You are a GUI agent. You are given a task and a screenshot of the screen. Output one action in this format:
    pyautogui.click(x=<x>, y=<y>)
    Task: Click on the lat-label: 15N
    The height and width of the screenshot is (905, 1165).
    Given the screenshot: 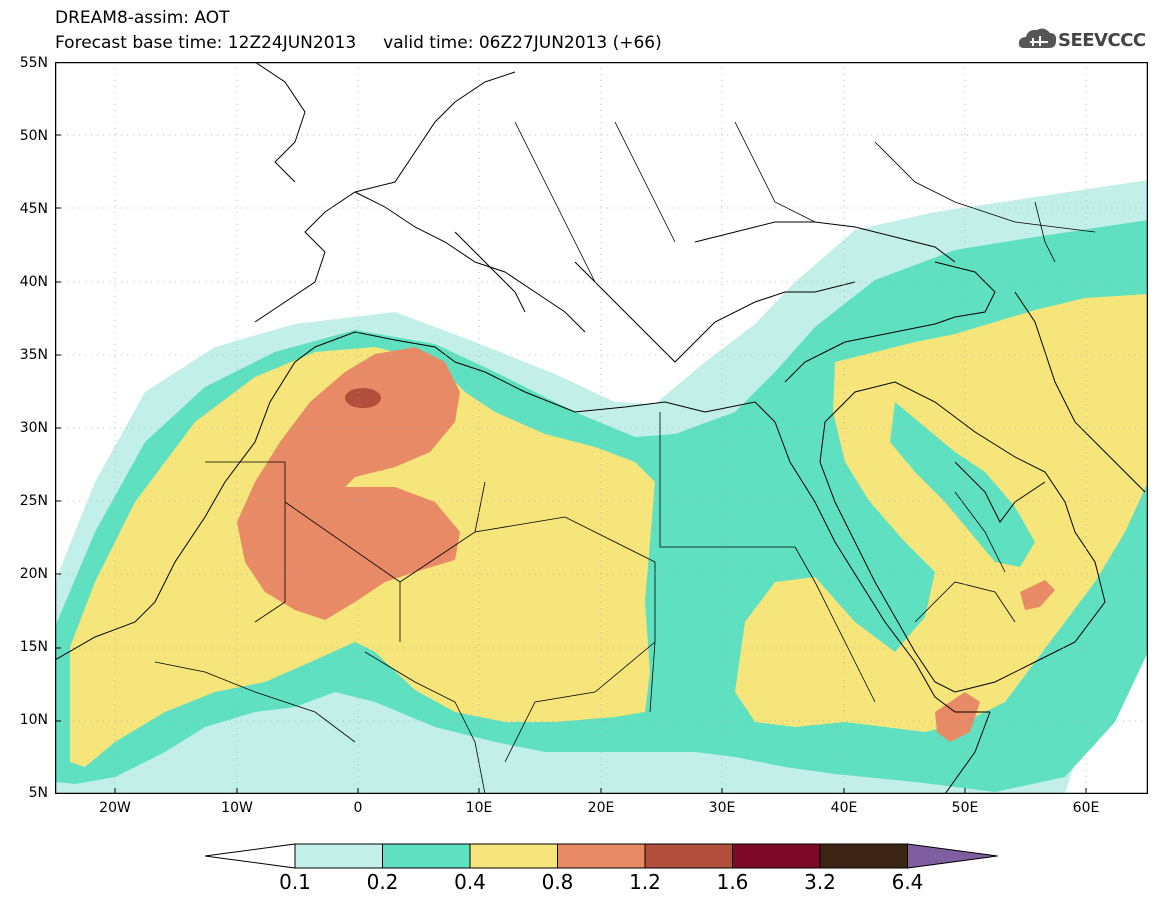 What is the action you would take?
    pyautogui.click(x=33, y=647)
    